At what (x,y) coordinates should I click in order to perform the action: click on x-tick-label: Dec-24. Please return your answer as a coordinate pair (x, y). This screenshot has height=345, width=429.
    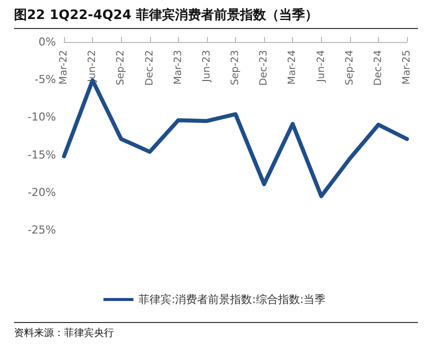
    Looking at the image, I should click on (378, 68).